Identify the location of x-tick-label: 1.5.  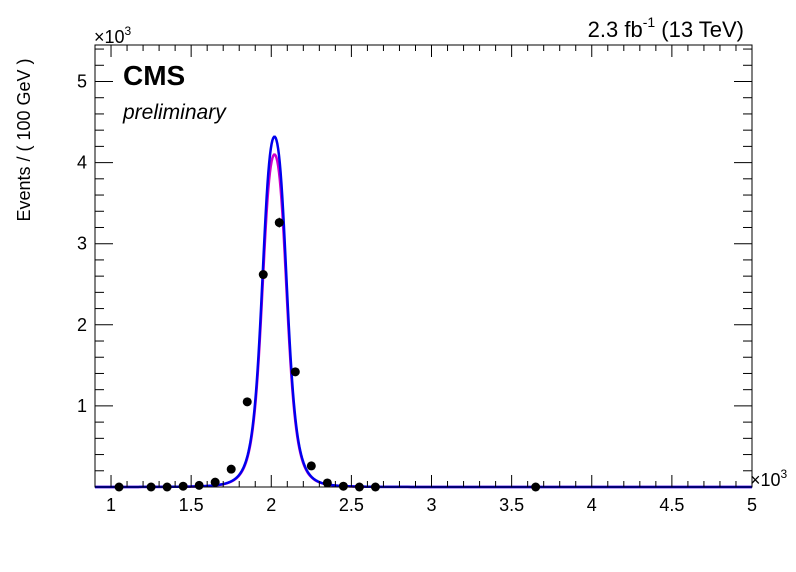
(191, 505).